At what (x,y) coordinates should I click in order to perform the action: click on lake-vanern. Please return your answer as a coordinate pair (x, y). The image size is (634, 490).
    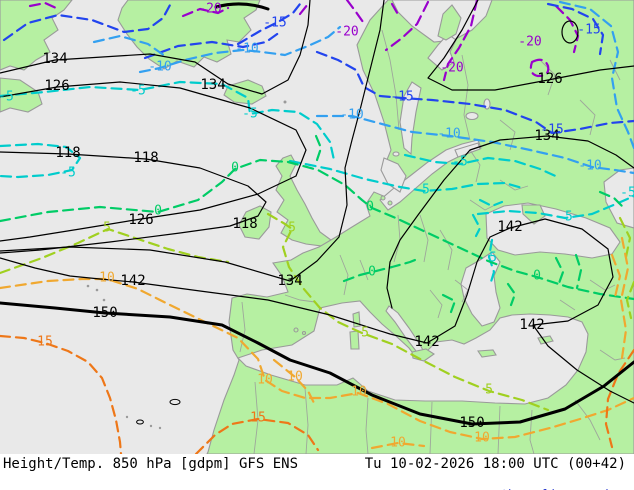
    Looking at the image, I should click on (396, 154).